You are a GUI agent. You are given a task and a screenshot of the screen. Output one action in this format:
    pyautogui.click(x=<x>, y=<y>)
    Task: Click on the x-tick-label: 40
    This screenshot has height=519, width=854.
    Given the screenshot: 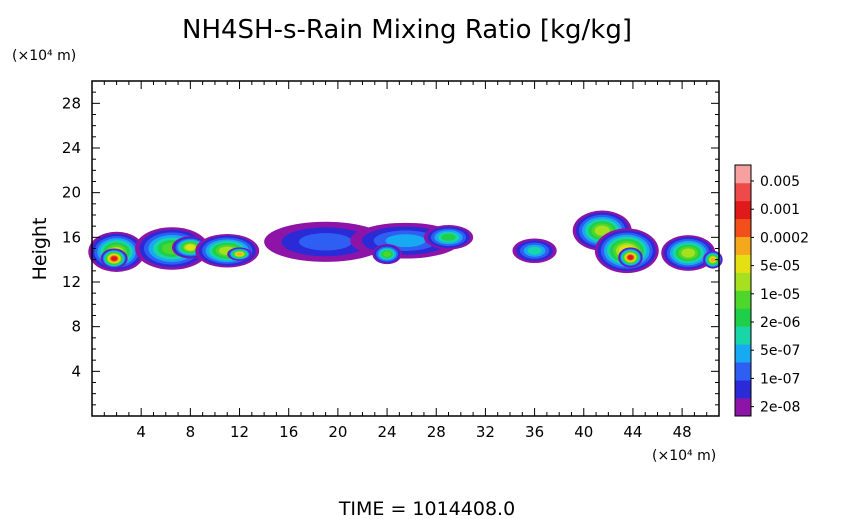 What is the action you would take?
    pyautogui.click(x=583, y=432)
    